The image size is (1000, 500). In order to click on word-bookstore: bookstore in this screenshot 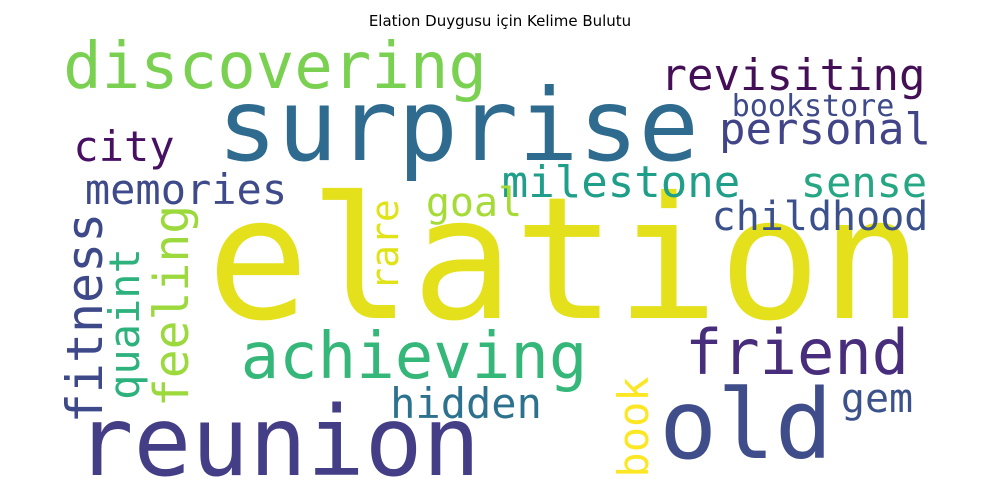, I will do `click(813, 106)`.